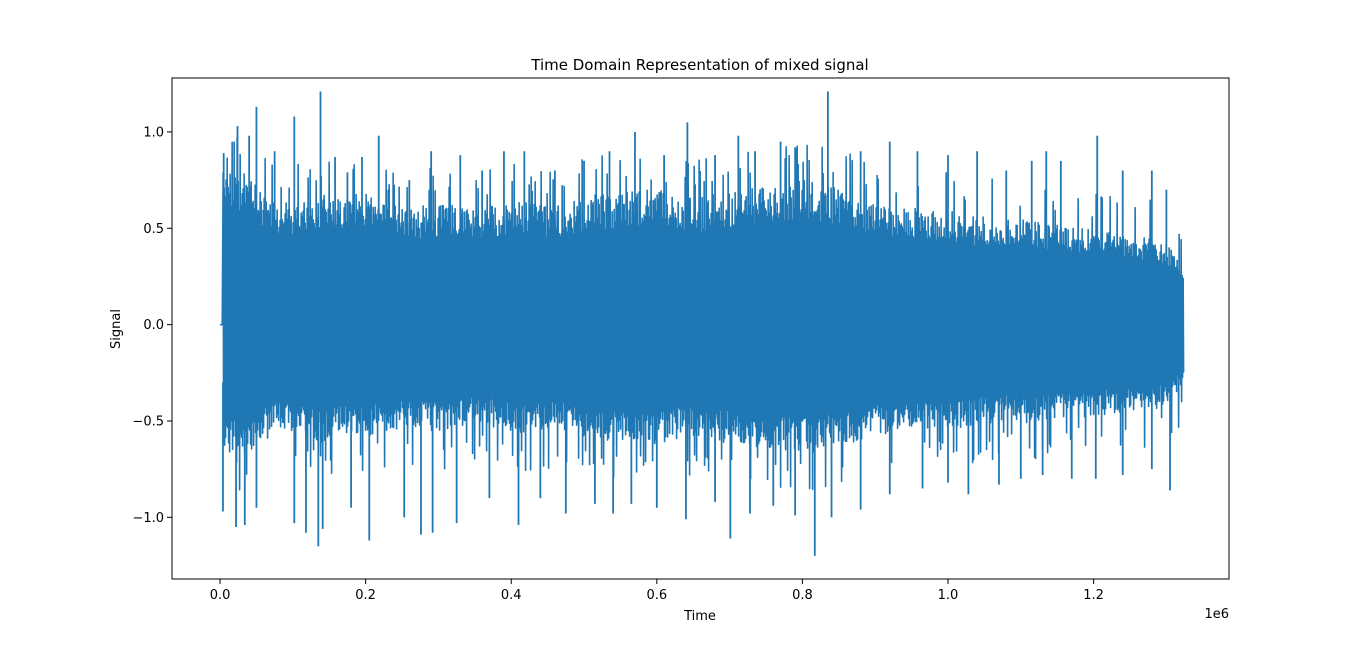 The image size is (1366, 651). Describe the element at coordinates (148, 421) in the screenshot. I see `y-tick-label: −0.5` at that location.